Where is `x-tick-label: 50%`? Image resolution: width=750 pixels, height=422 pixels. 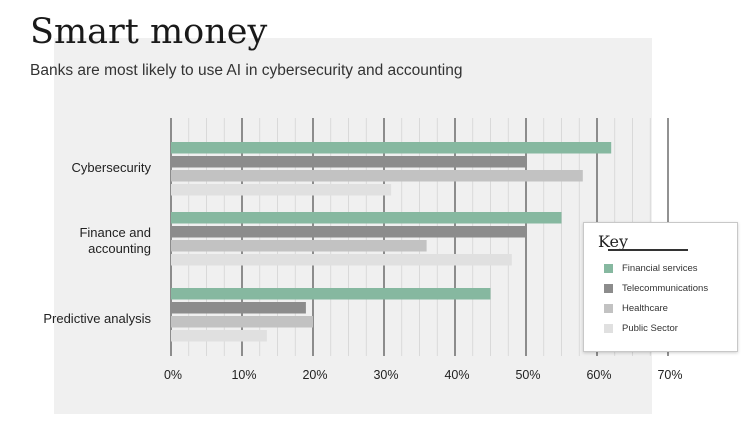 x-tick-label: 50% is located at coordinates (527, 375).